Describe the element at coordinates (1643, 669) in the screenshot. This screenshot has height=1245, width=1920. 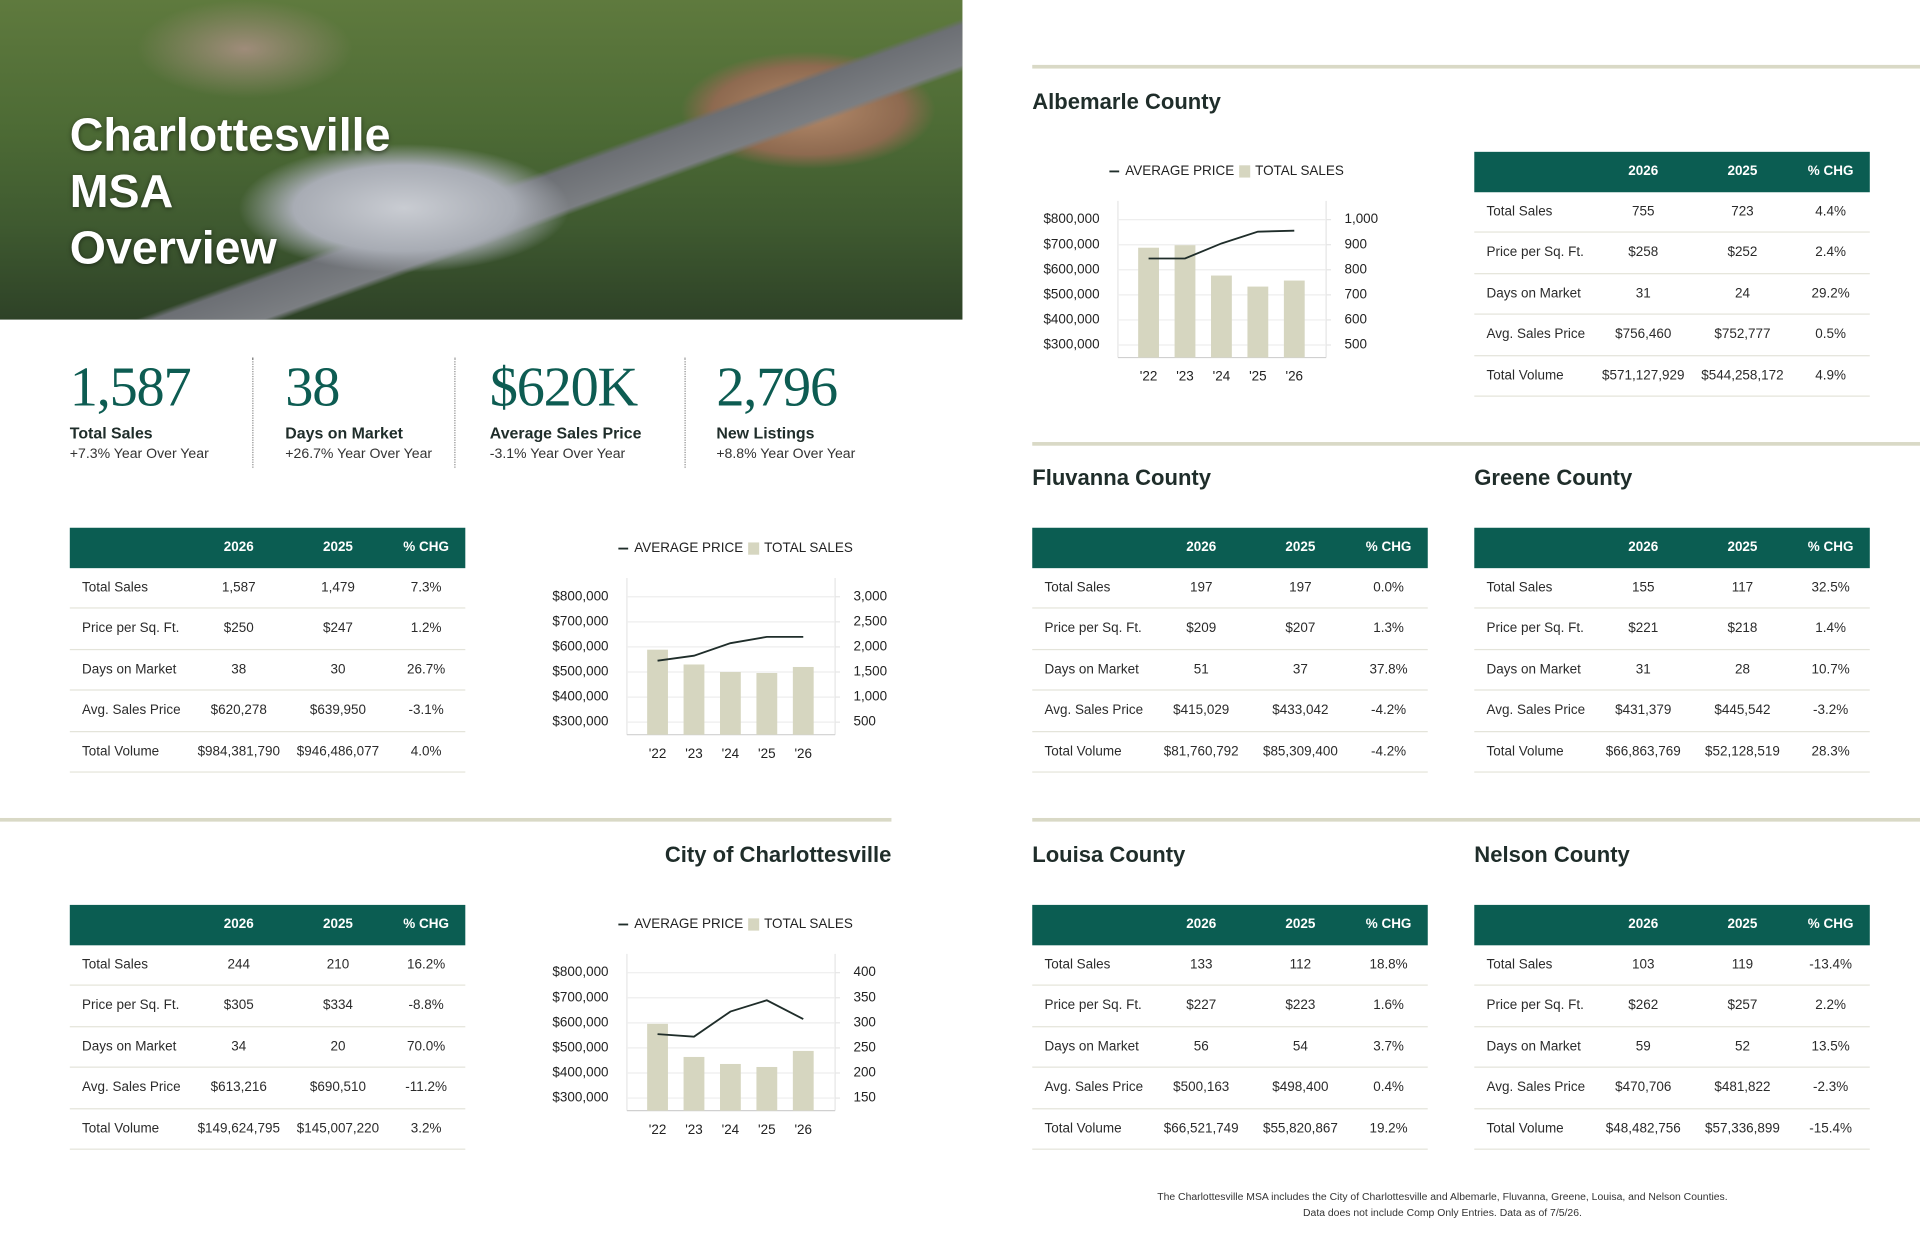
I see `cell: 31` at that location.